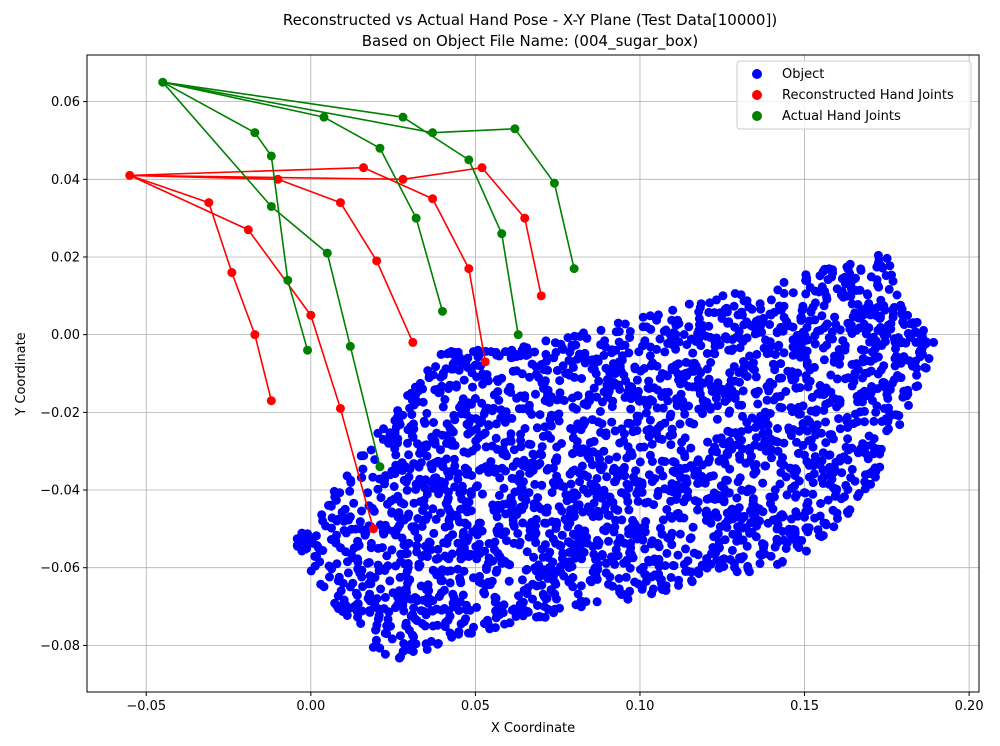 This screenshot has height=746, width=1000. What do you see at coordinates (60, 568) in the screenshot?
I see `y-tick-label: −0.06` at bounding box center [60, 568].